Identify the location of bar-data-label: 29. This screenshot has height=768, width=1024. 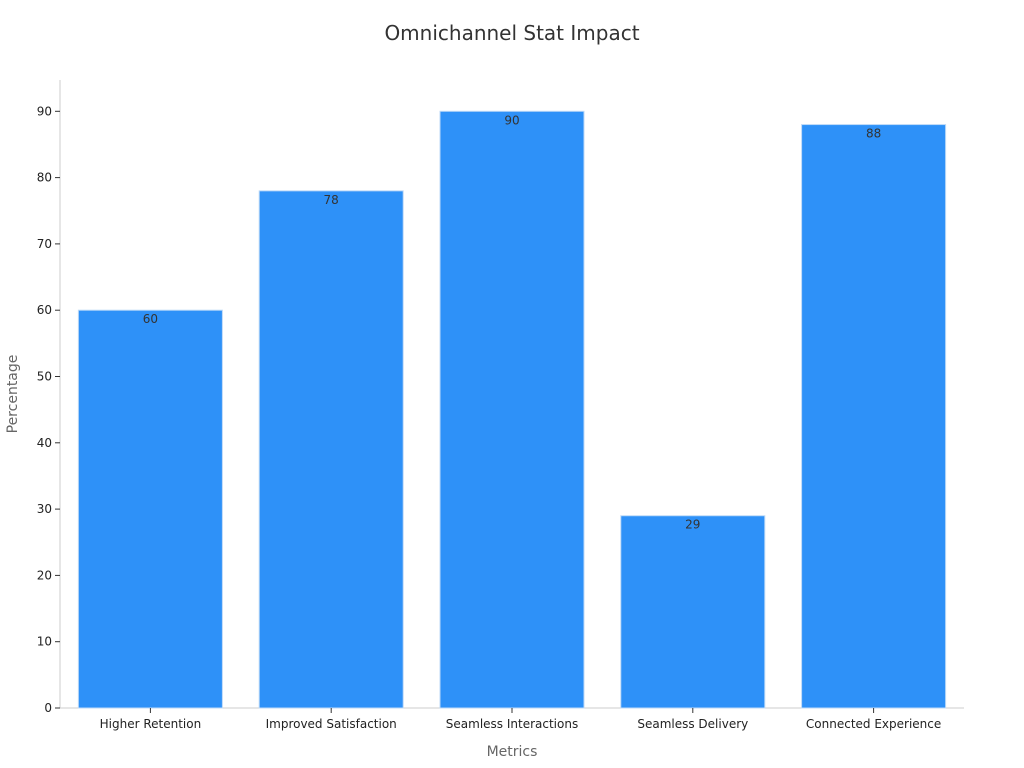
(692, 525).